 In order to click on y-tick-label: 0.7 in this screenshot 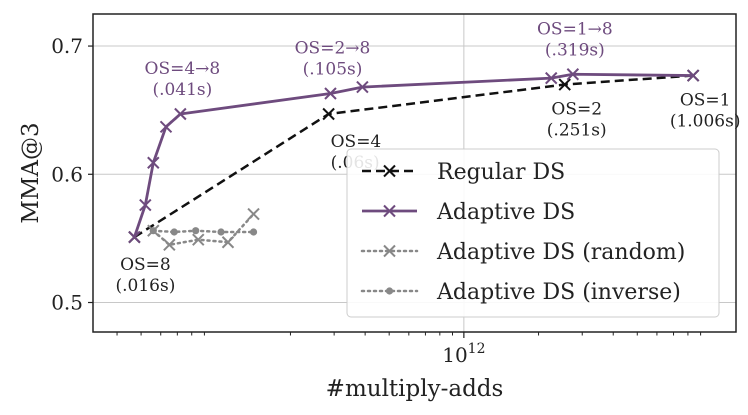, I will do `click(67, 46)`.